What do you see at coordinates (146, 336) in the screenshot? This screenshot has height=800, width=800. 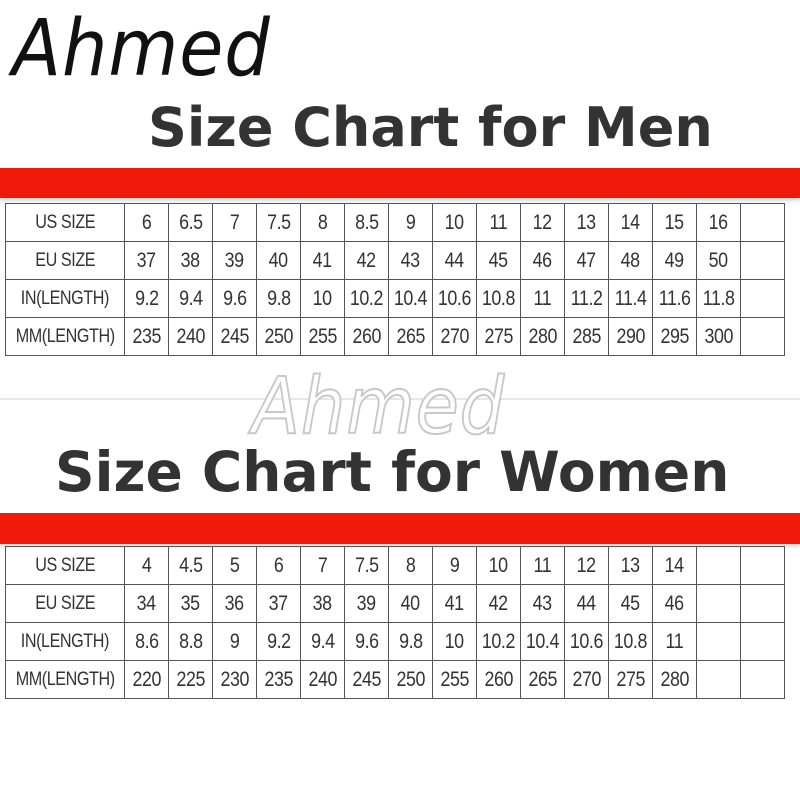 I see `cell-value: 235` at bounding box center [146, 336].